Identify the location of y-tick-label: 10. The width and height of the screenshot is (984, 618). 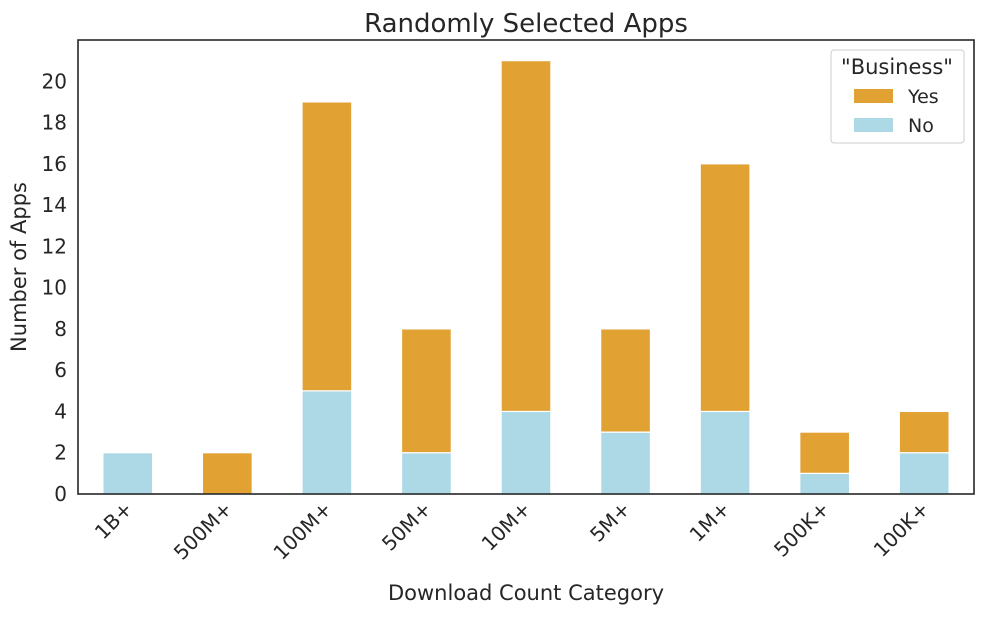
(54, 288).